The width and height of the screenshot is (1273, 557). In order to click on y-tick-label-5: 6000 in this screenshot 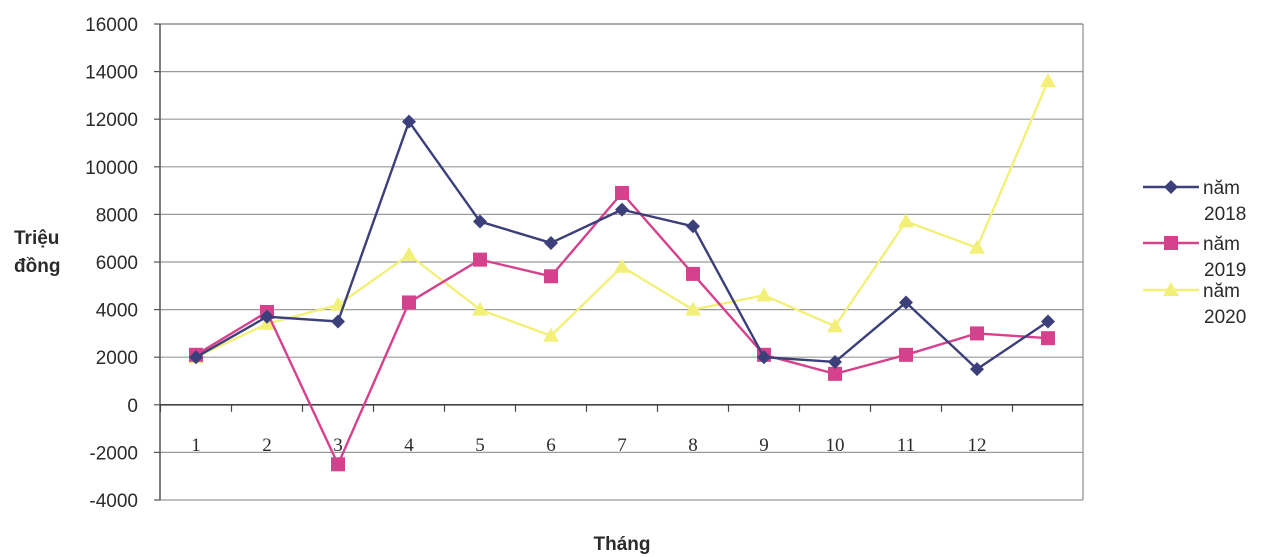, I will do `click(117, 263)`.